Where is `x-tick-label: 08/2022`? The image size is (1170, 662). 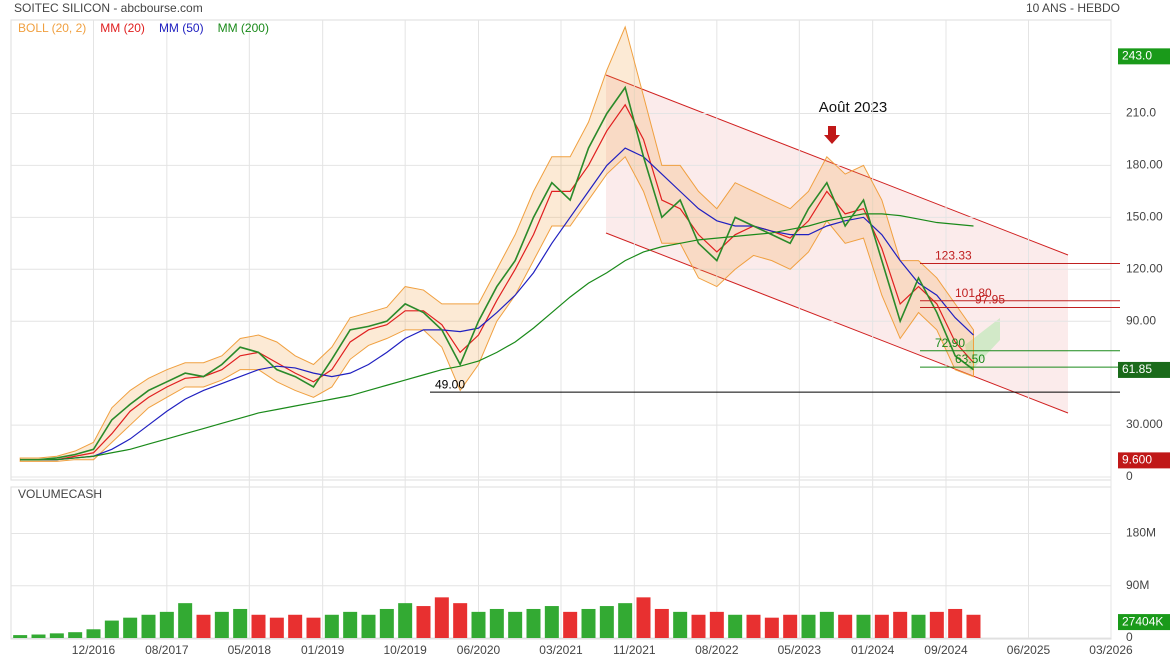 x-tick-label: 08/2022 is located at coordinates (717, 650).